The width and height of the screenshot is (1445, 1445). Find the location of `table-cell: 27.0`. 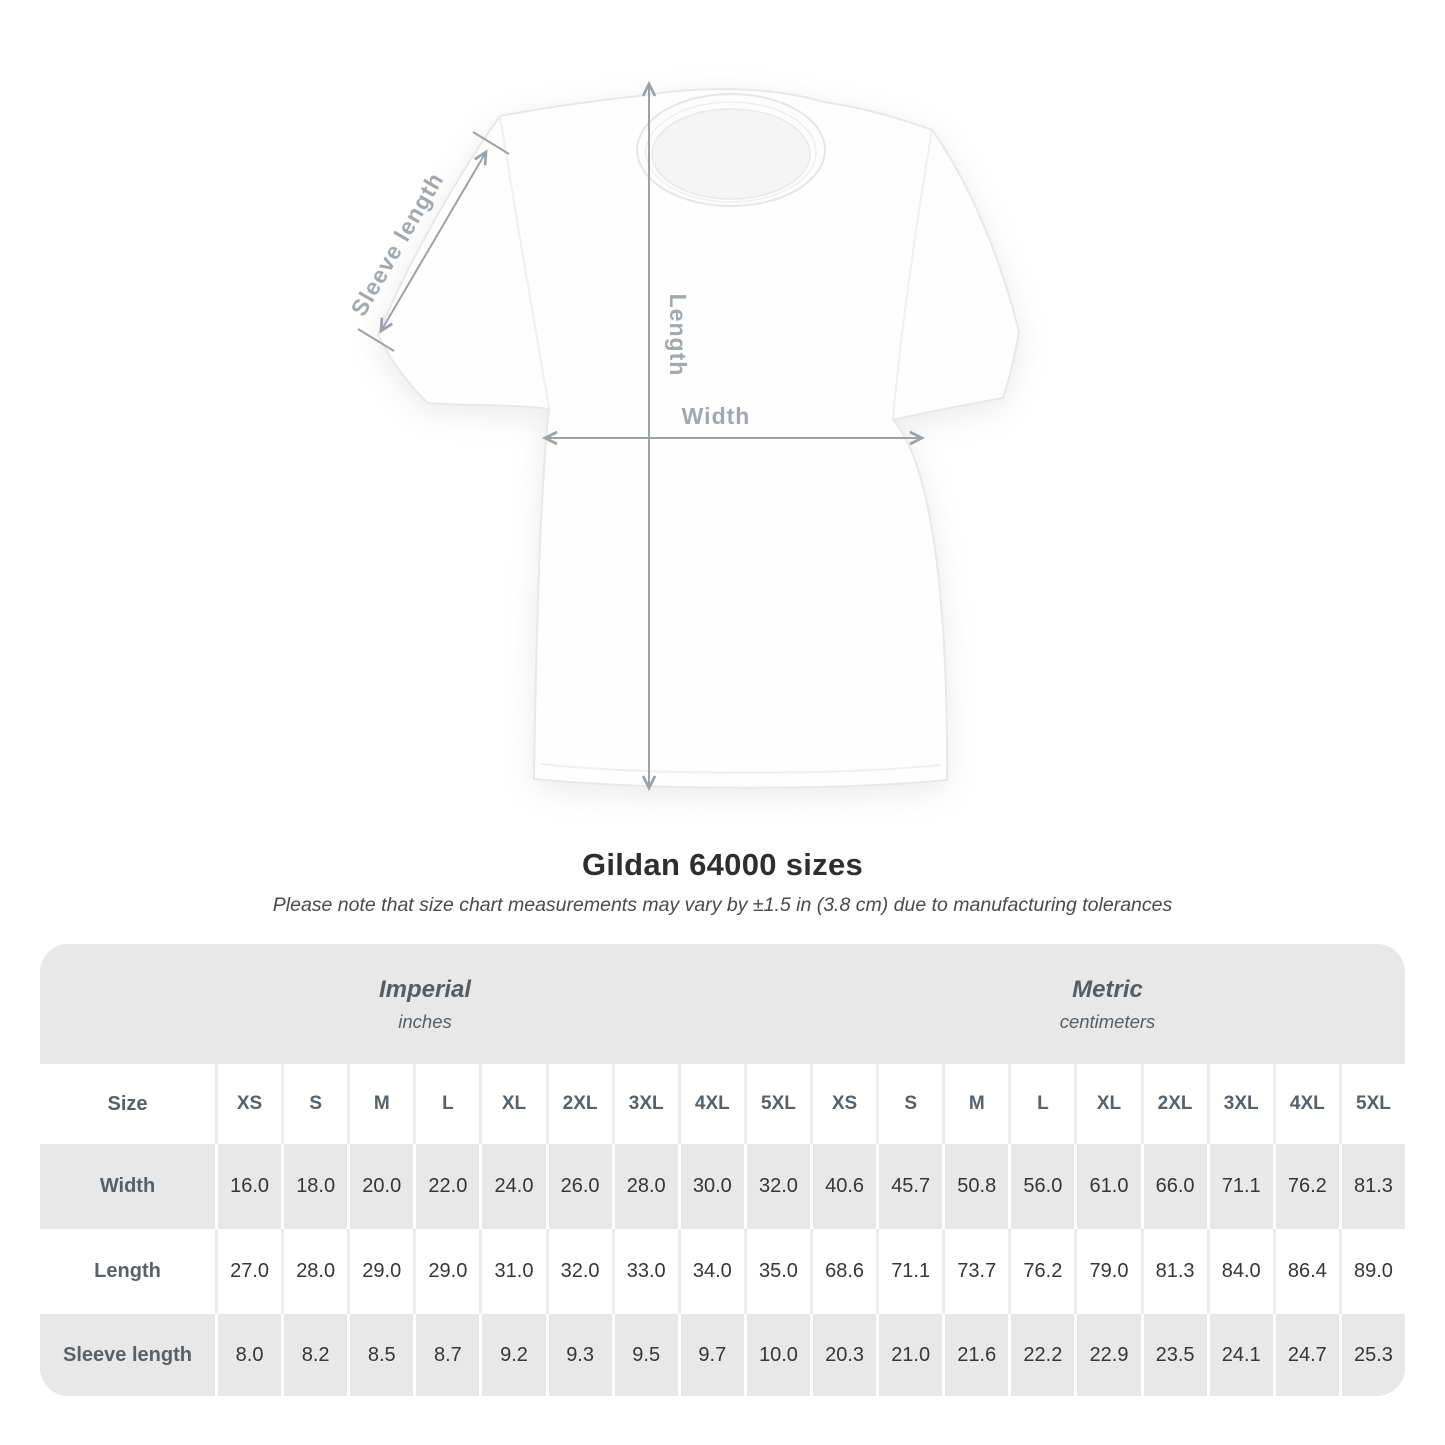

table-cell: 27.0 is located at coordinates (248, 1271).